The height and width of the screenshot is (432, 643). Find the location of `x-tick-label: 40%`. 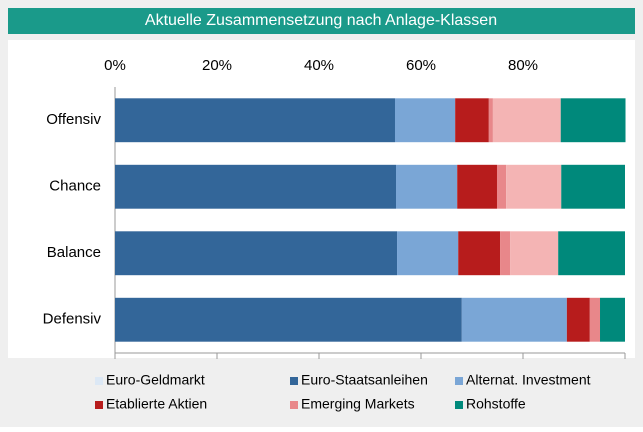

x-tick-label: 40% is located at coordinates (319, 65).